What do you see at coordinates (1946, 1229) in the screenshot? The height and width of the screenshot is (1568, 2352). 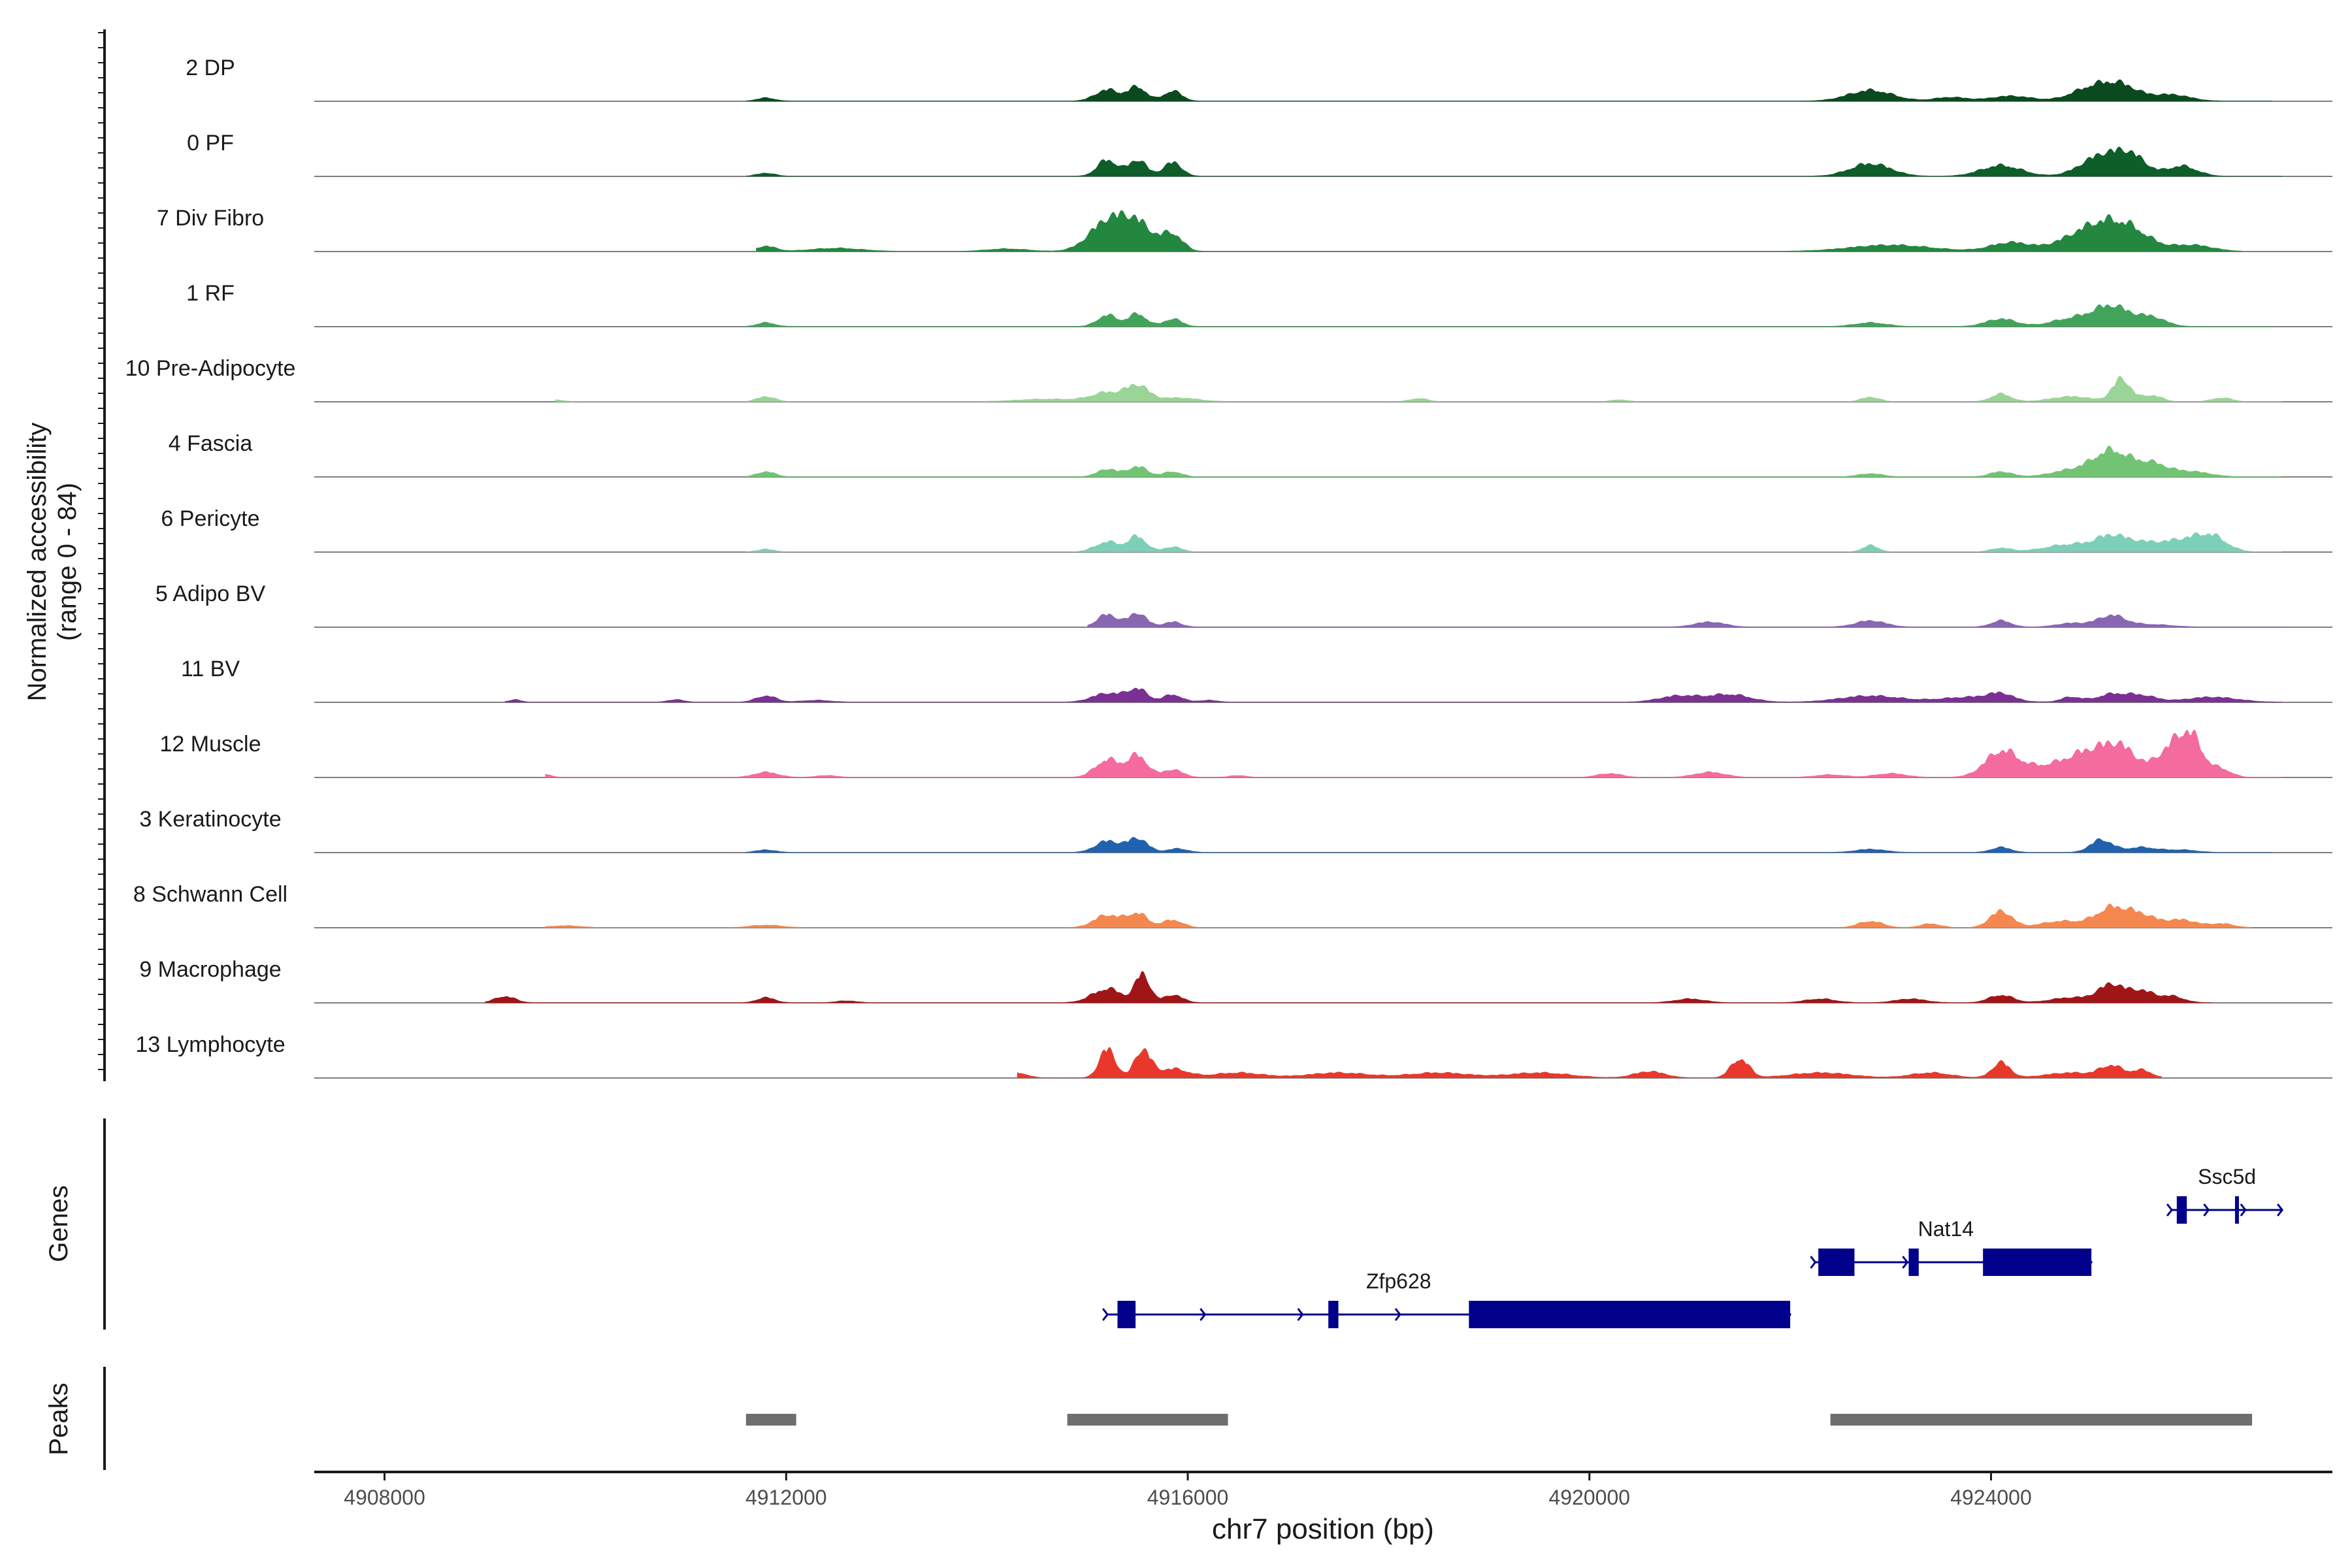 I see `gene-label: Nat14` at bounding box center [1946, 1229].